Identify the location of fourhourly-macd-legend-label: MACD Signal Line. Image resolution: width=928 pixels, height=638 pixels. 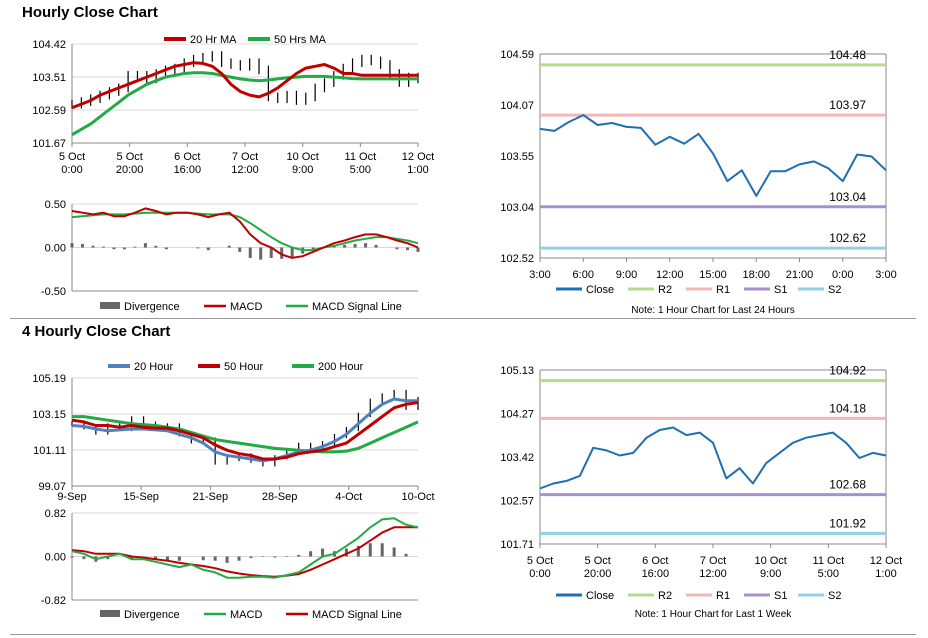
(357, 615).